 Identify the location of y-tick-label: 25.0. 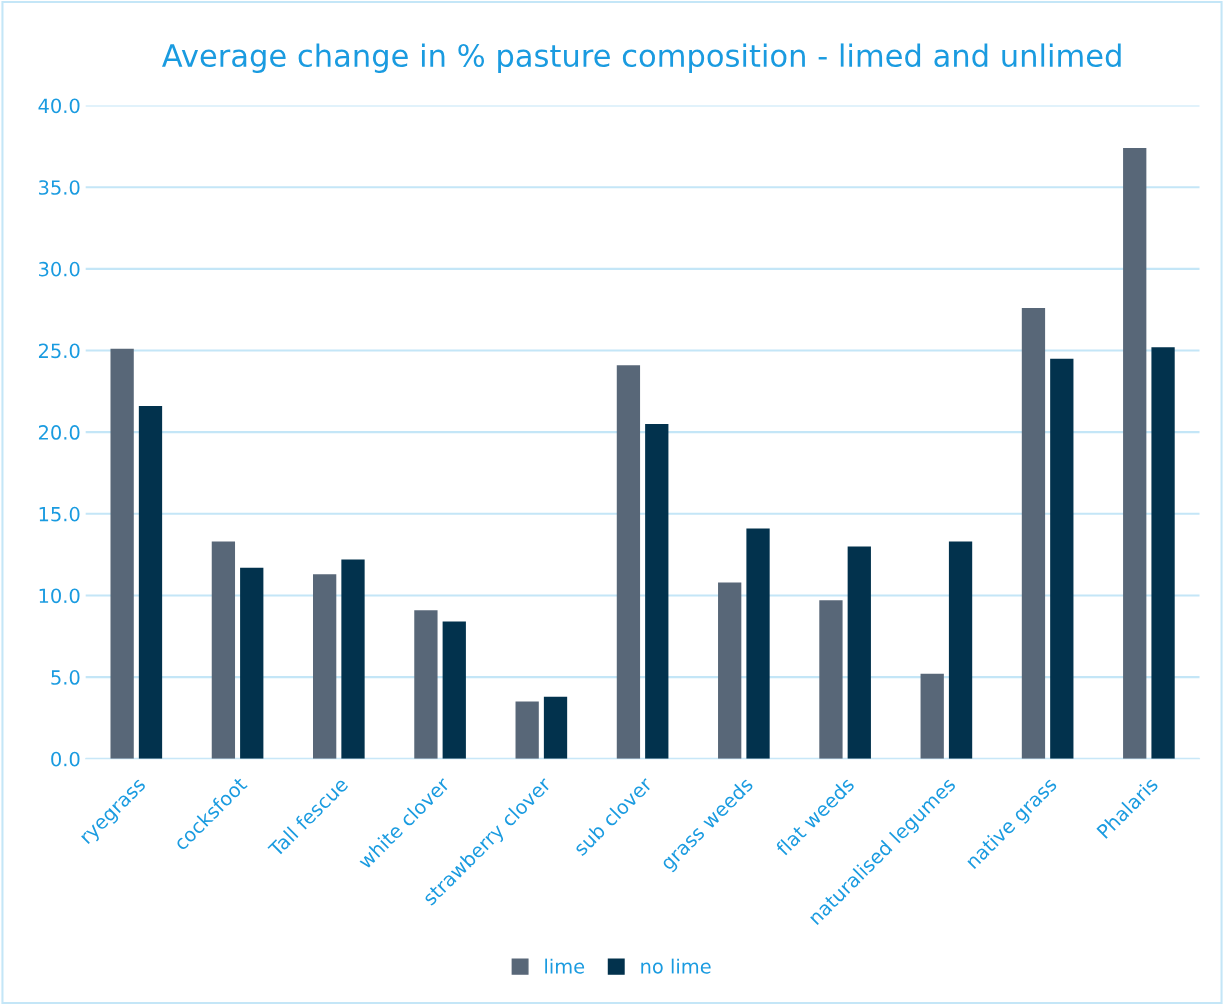
(59, 351).